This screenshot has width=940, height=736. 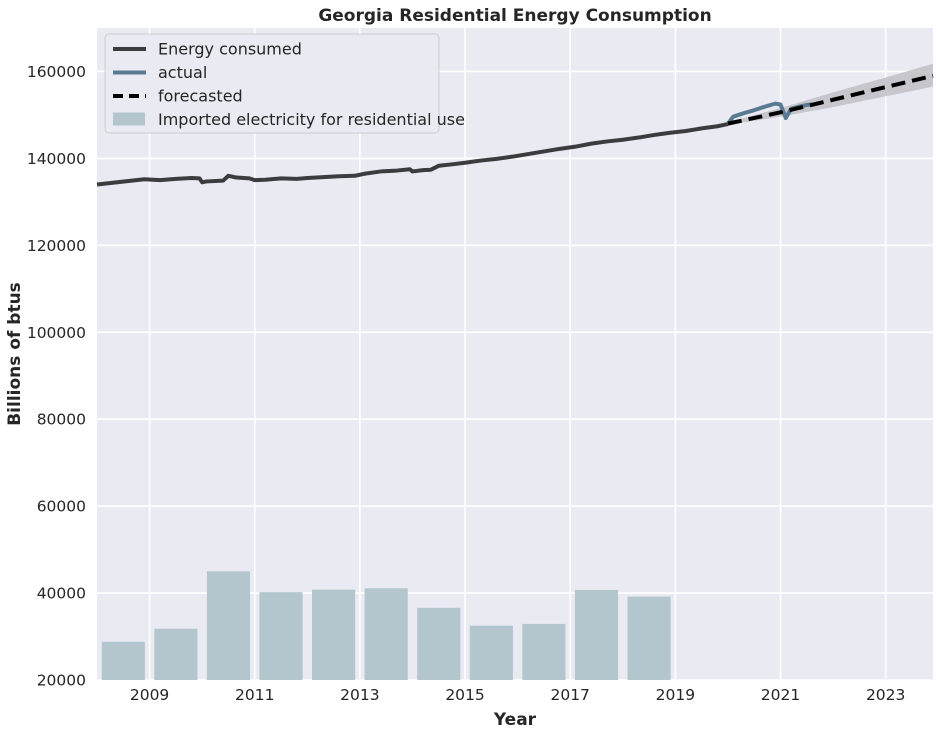 What do you see at coordinates (518, 695) in the screenshot?
I see `x-axis-ticks: 2009 2011 2013 2015 2017 2019 2021 2023` at bounding box center [518, 695].